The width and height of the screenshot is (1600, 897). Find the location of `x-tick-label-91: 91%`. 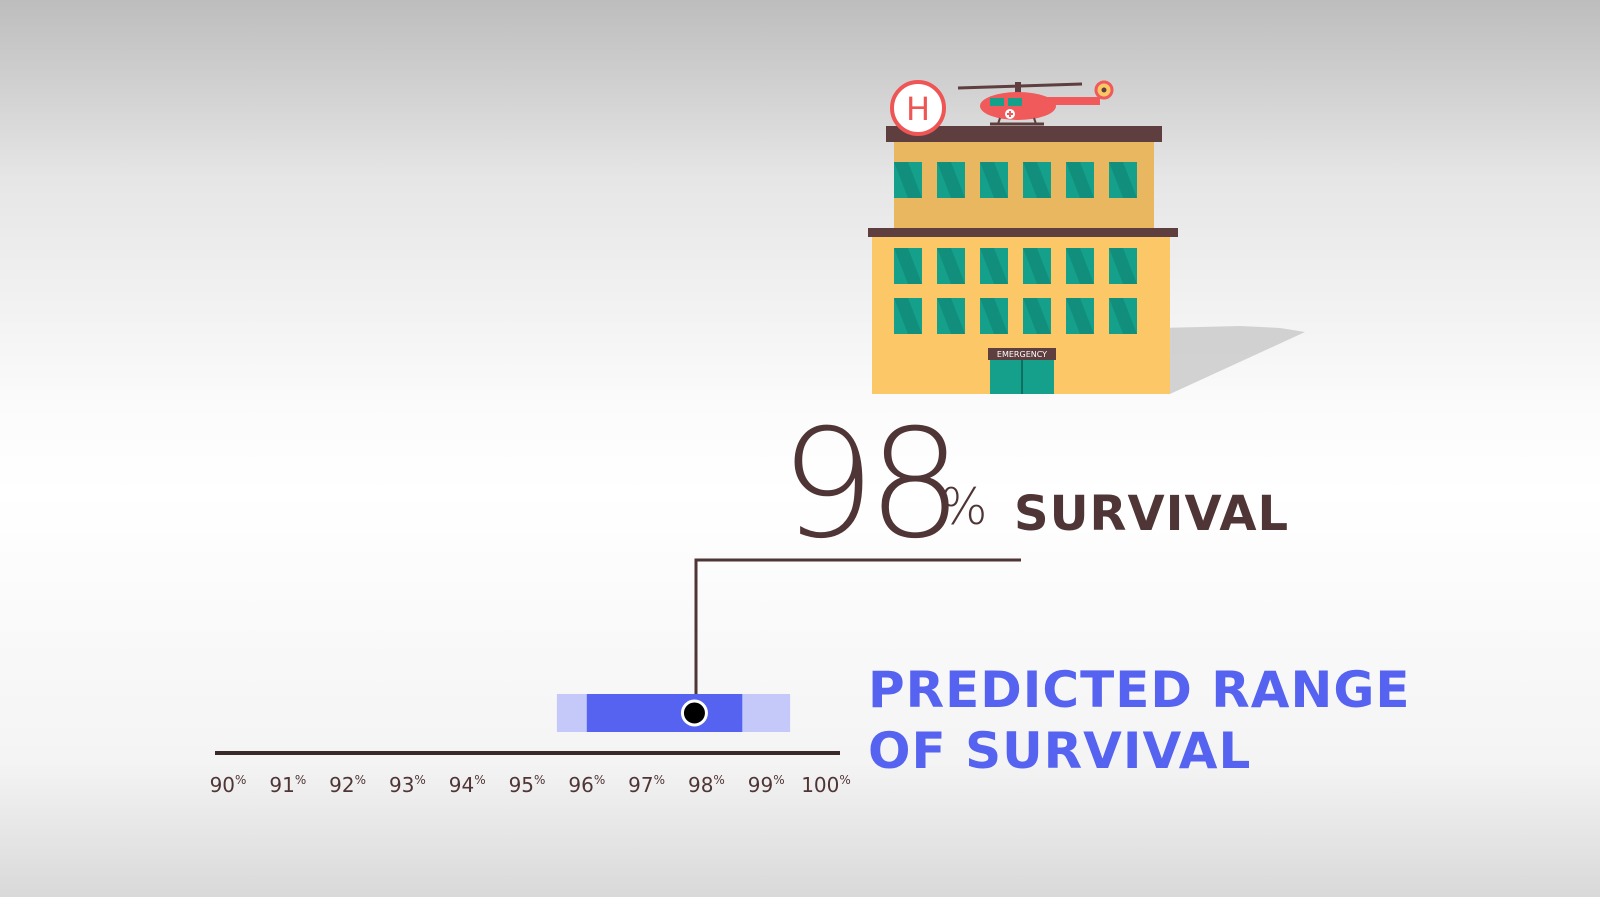

x-tick-label-91: 91% is located at coordinates (287, 785).